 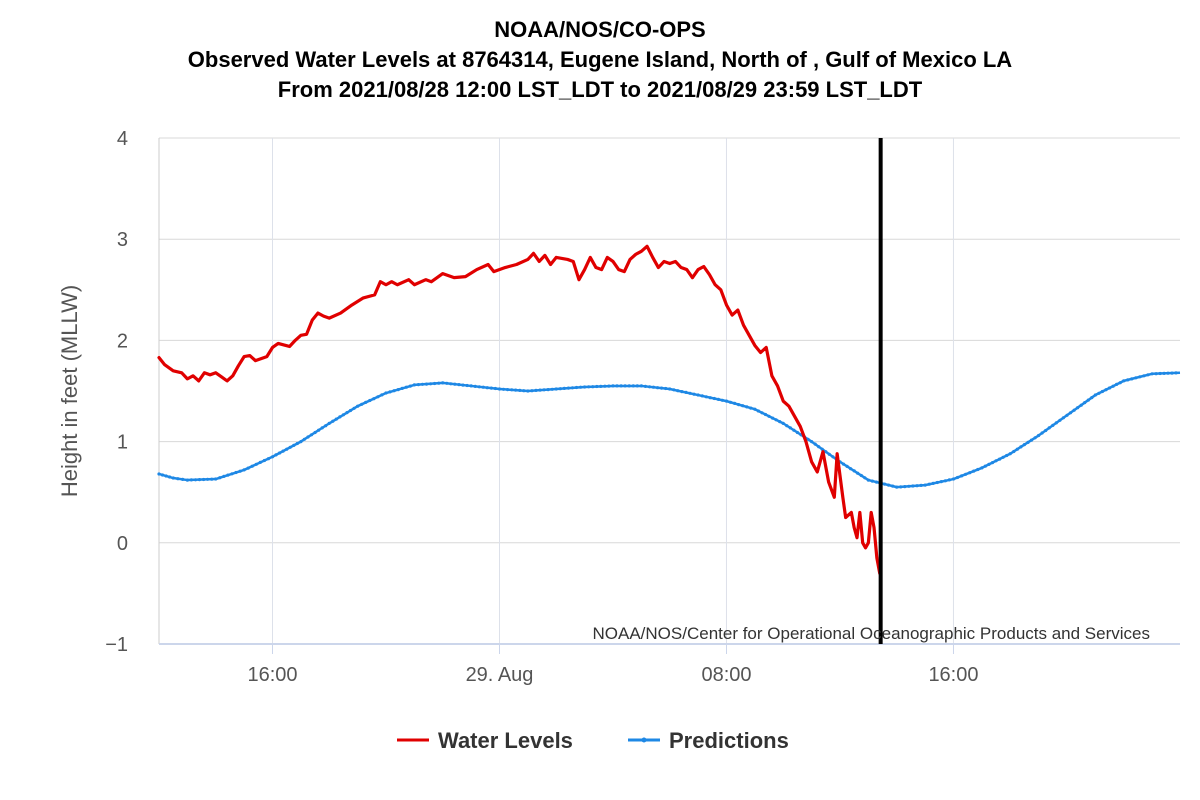 What do you see at coordinates (116, 645) in the screenshot?
I see `y-tick-label: −1` at bounding box center [116, 645].